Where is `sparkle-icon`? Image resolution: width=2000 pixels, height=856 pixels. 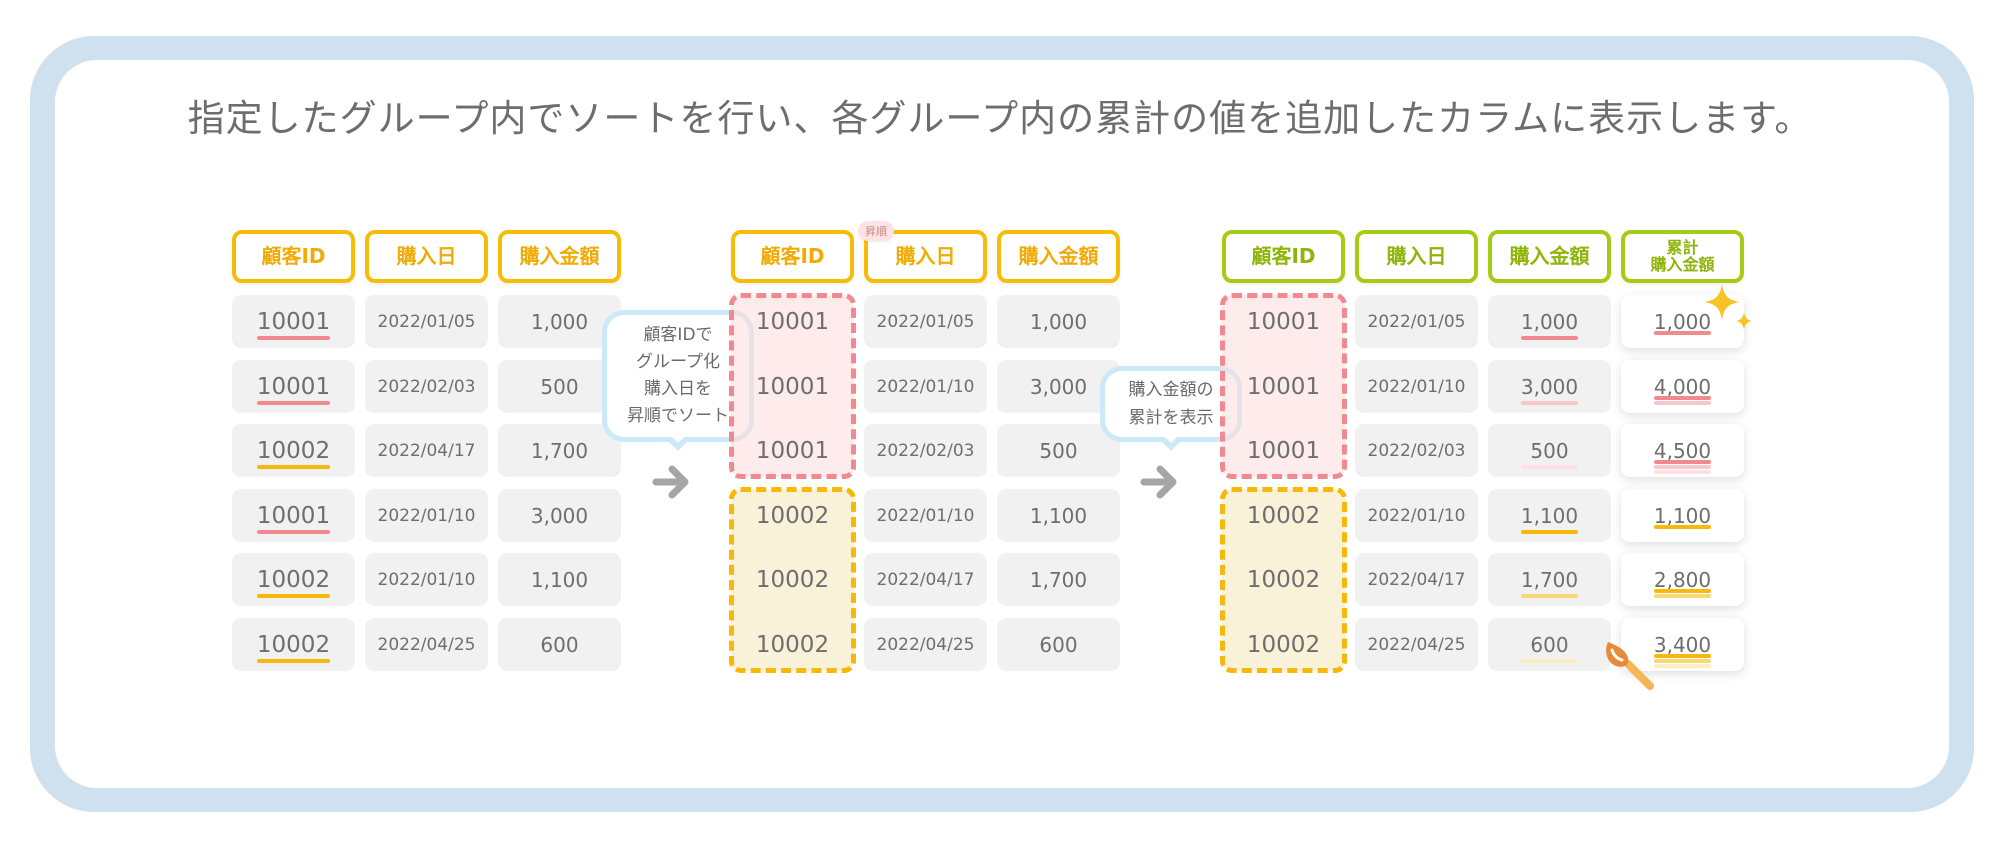 sparkle-icon is located at coordinates (1728, 307).